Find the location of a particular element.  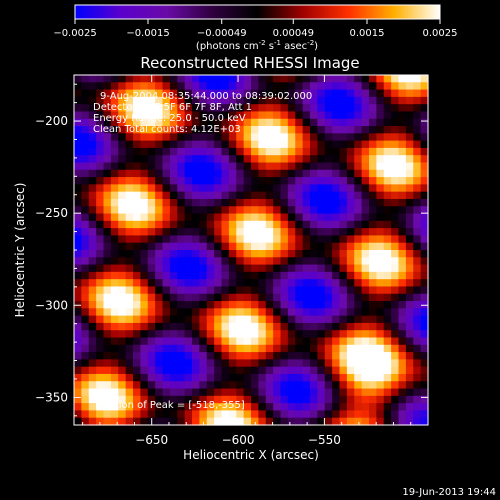

colorbar-tick-label: −0.0015 is located at coordinates (147, 33).